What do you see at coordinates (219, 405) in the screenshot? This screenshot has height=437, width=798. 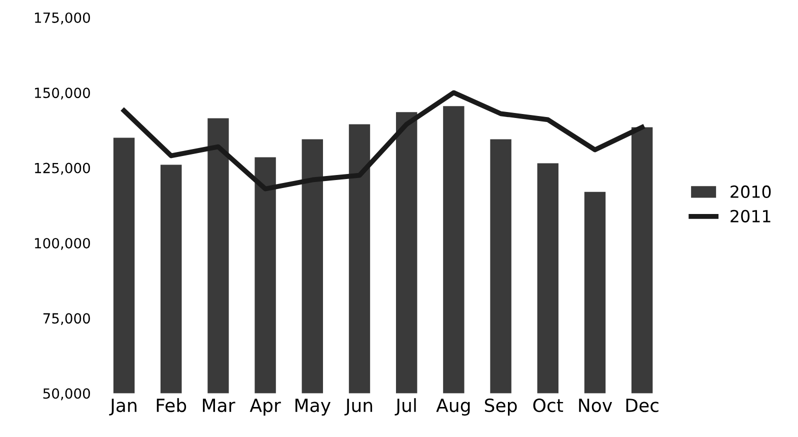 I see `x-tick-label: Mar` at bounding box center [219, 405].